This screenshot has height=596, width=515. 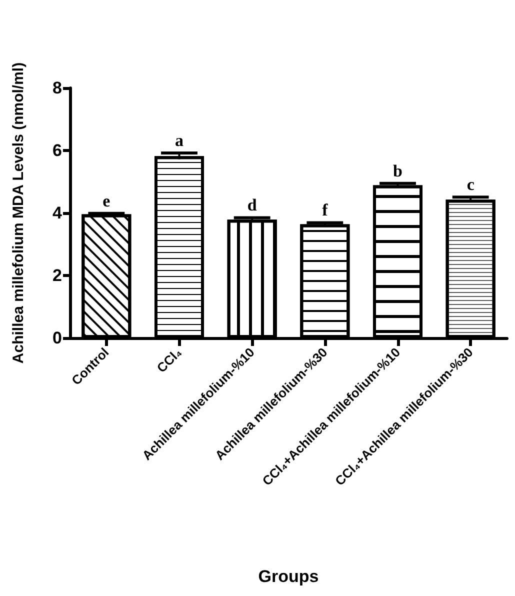 I want to click on y-axis-title: Achillea millefolium MDA Levels (nmol/ml), so click(x=18, y=213).